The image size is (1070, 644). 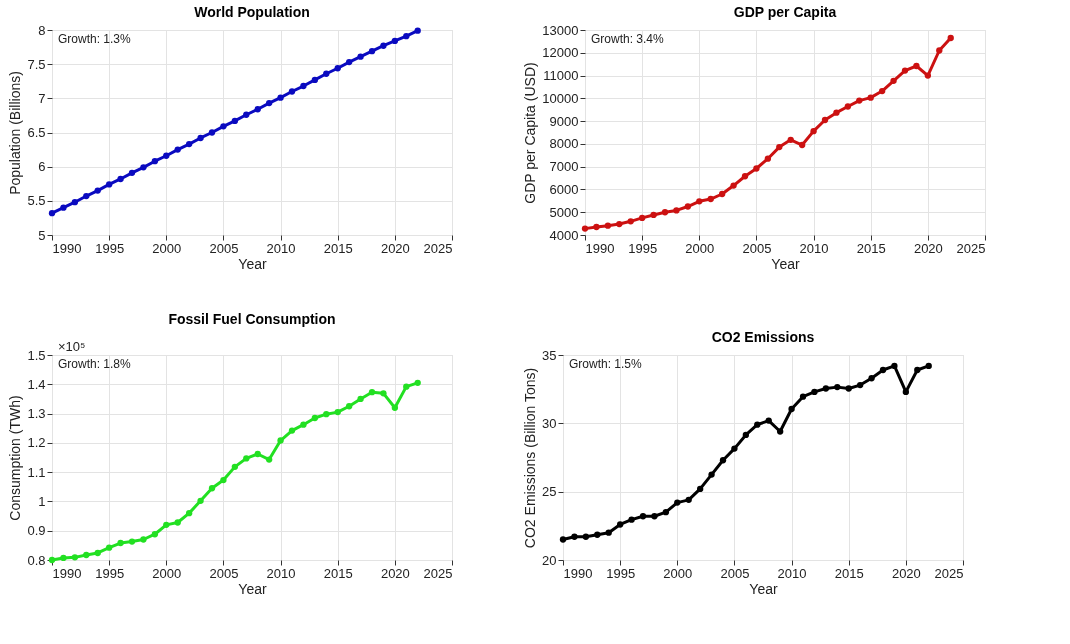 I want to click on y-tick-label: 6000, so click(x=564, y=189).